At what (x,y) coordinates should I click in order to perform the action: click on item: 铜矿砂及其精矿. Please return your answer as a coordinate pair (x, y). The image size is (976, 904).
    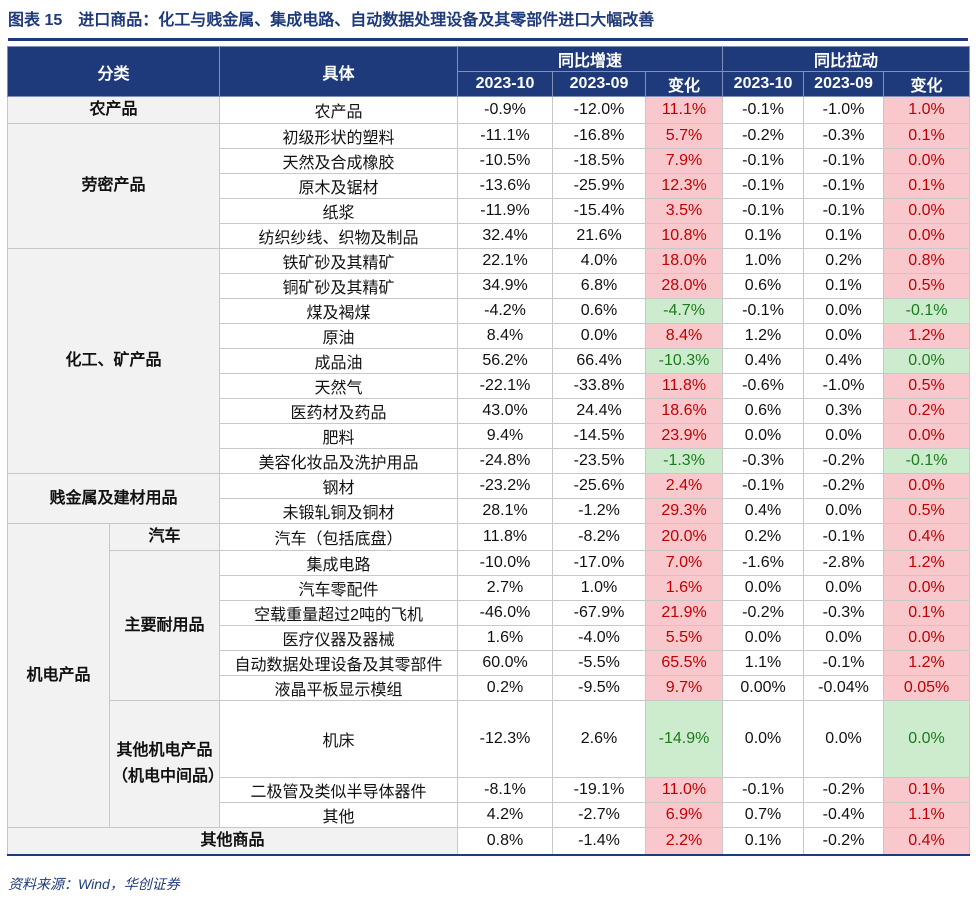
    Looking at the image, I should click on (339, 286).